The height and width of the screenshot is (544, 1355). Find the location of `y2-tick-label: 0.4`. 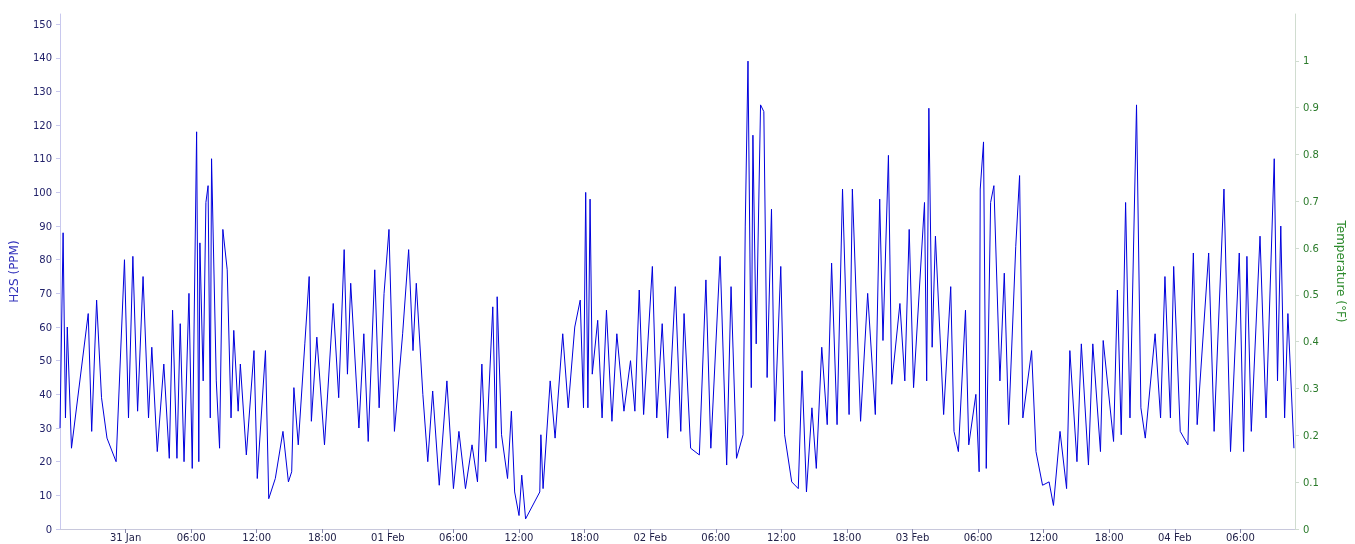

y2-tick-label: 0.4 is located at coordinates (1311, 342).